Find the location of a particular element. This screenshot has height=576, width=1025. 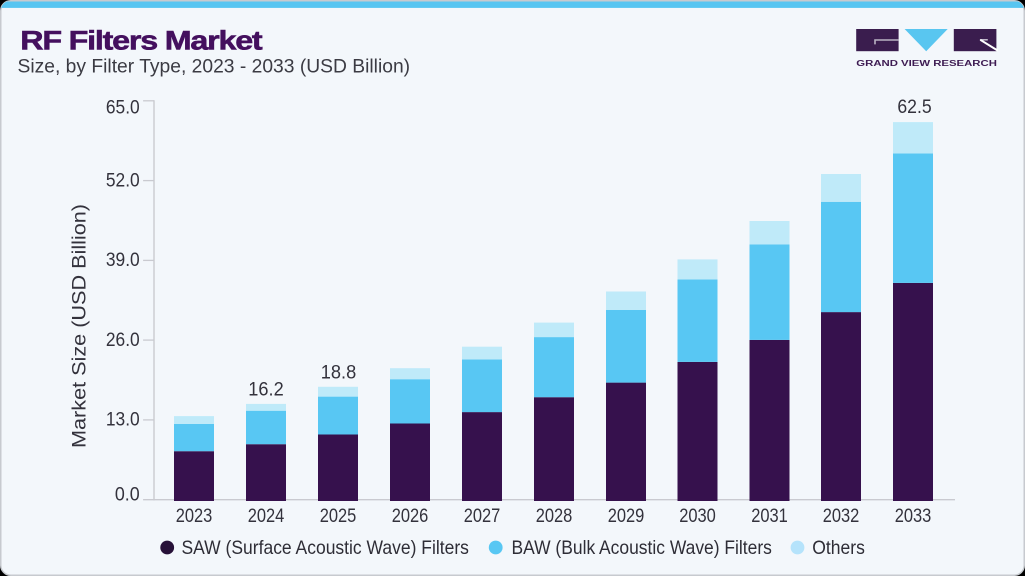

svg-text: 39.0 is located at coordinates (123, 260).